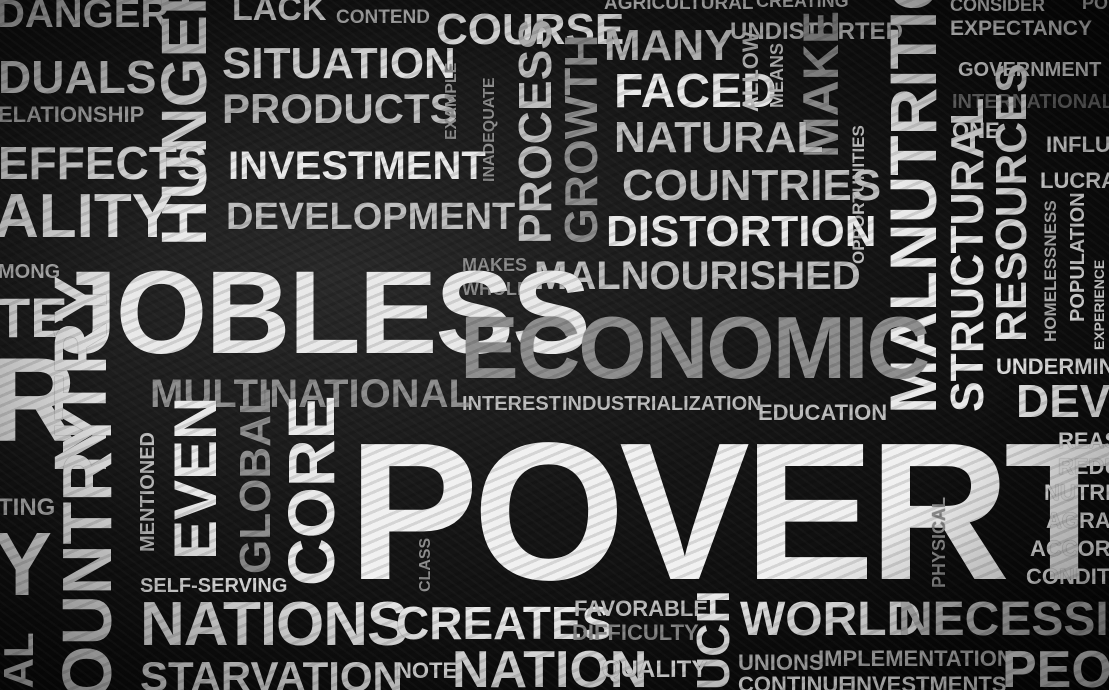  Describe the element at coordinates (550, 665) in the screenshot. I see `word-nation: NATION` at that location.